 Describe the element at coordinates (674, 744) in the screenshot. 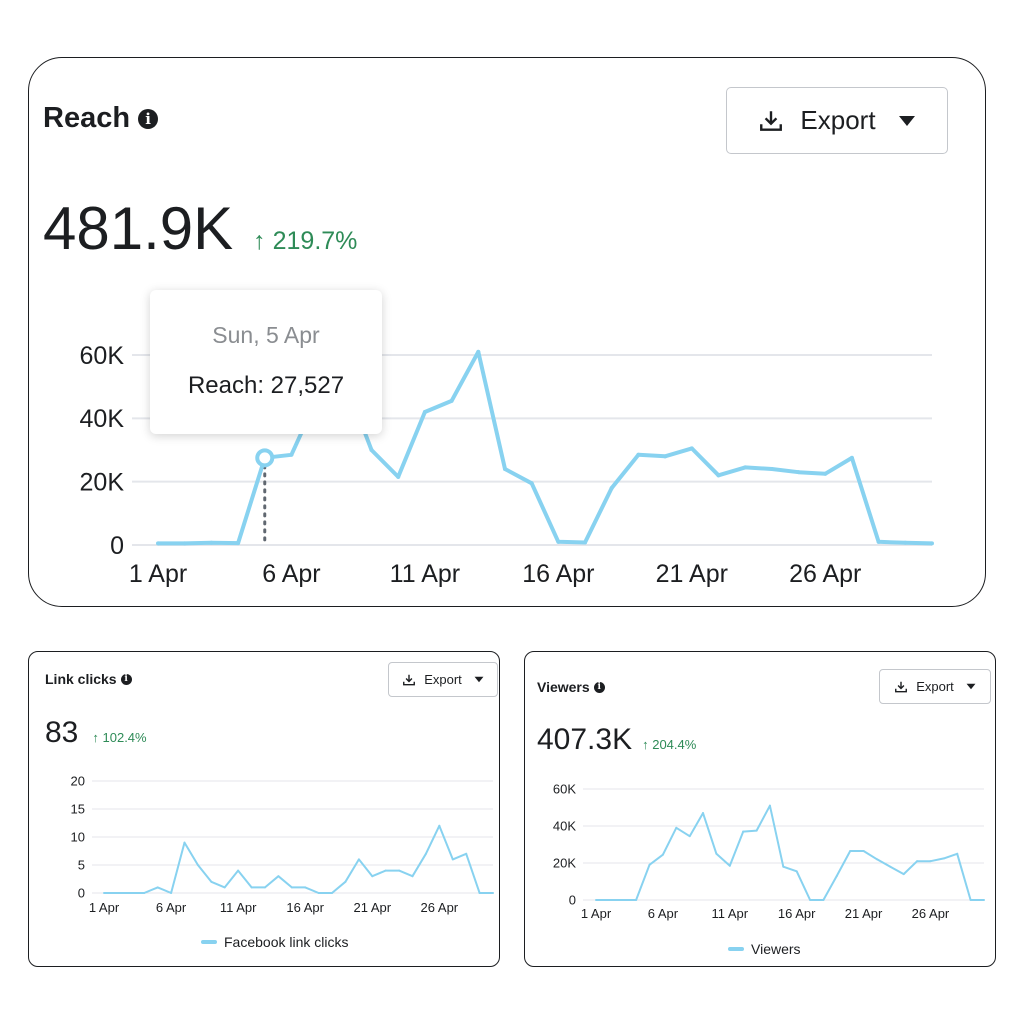

I see `viewers-delta-value: 204.4%` at that location.